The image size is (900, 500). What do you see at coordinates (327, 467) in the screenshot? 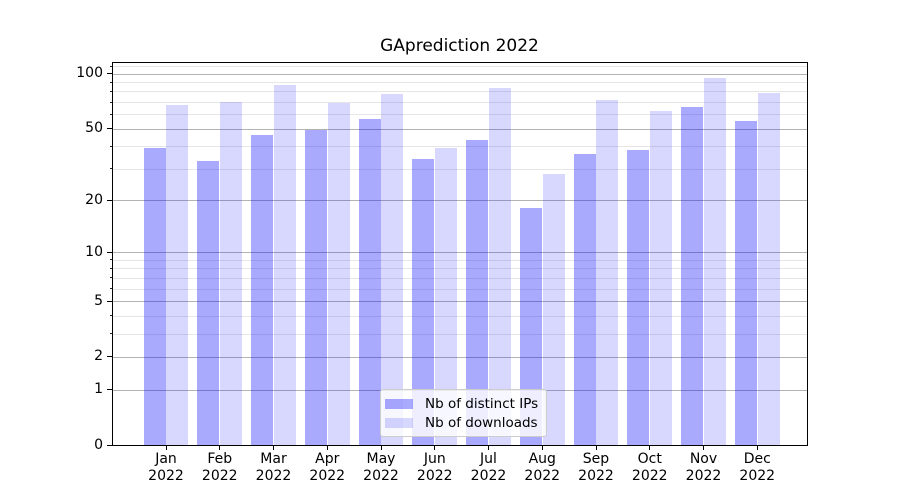
I see `x-tick-label: Apr 2022` at bounding box center [327, 467].